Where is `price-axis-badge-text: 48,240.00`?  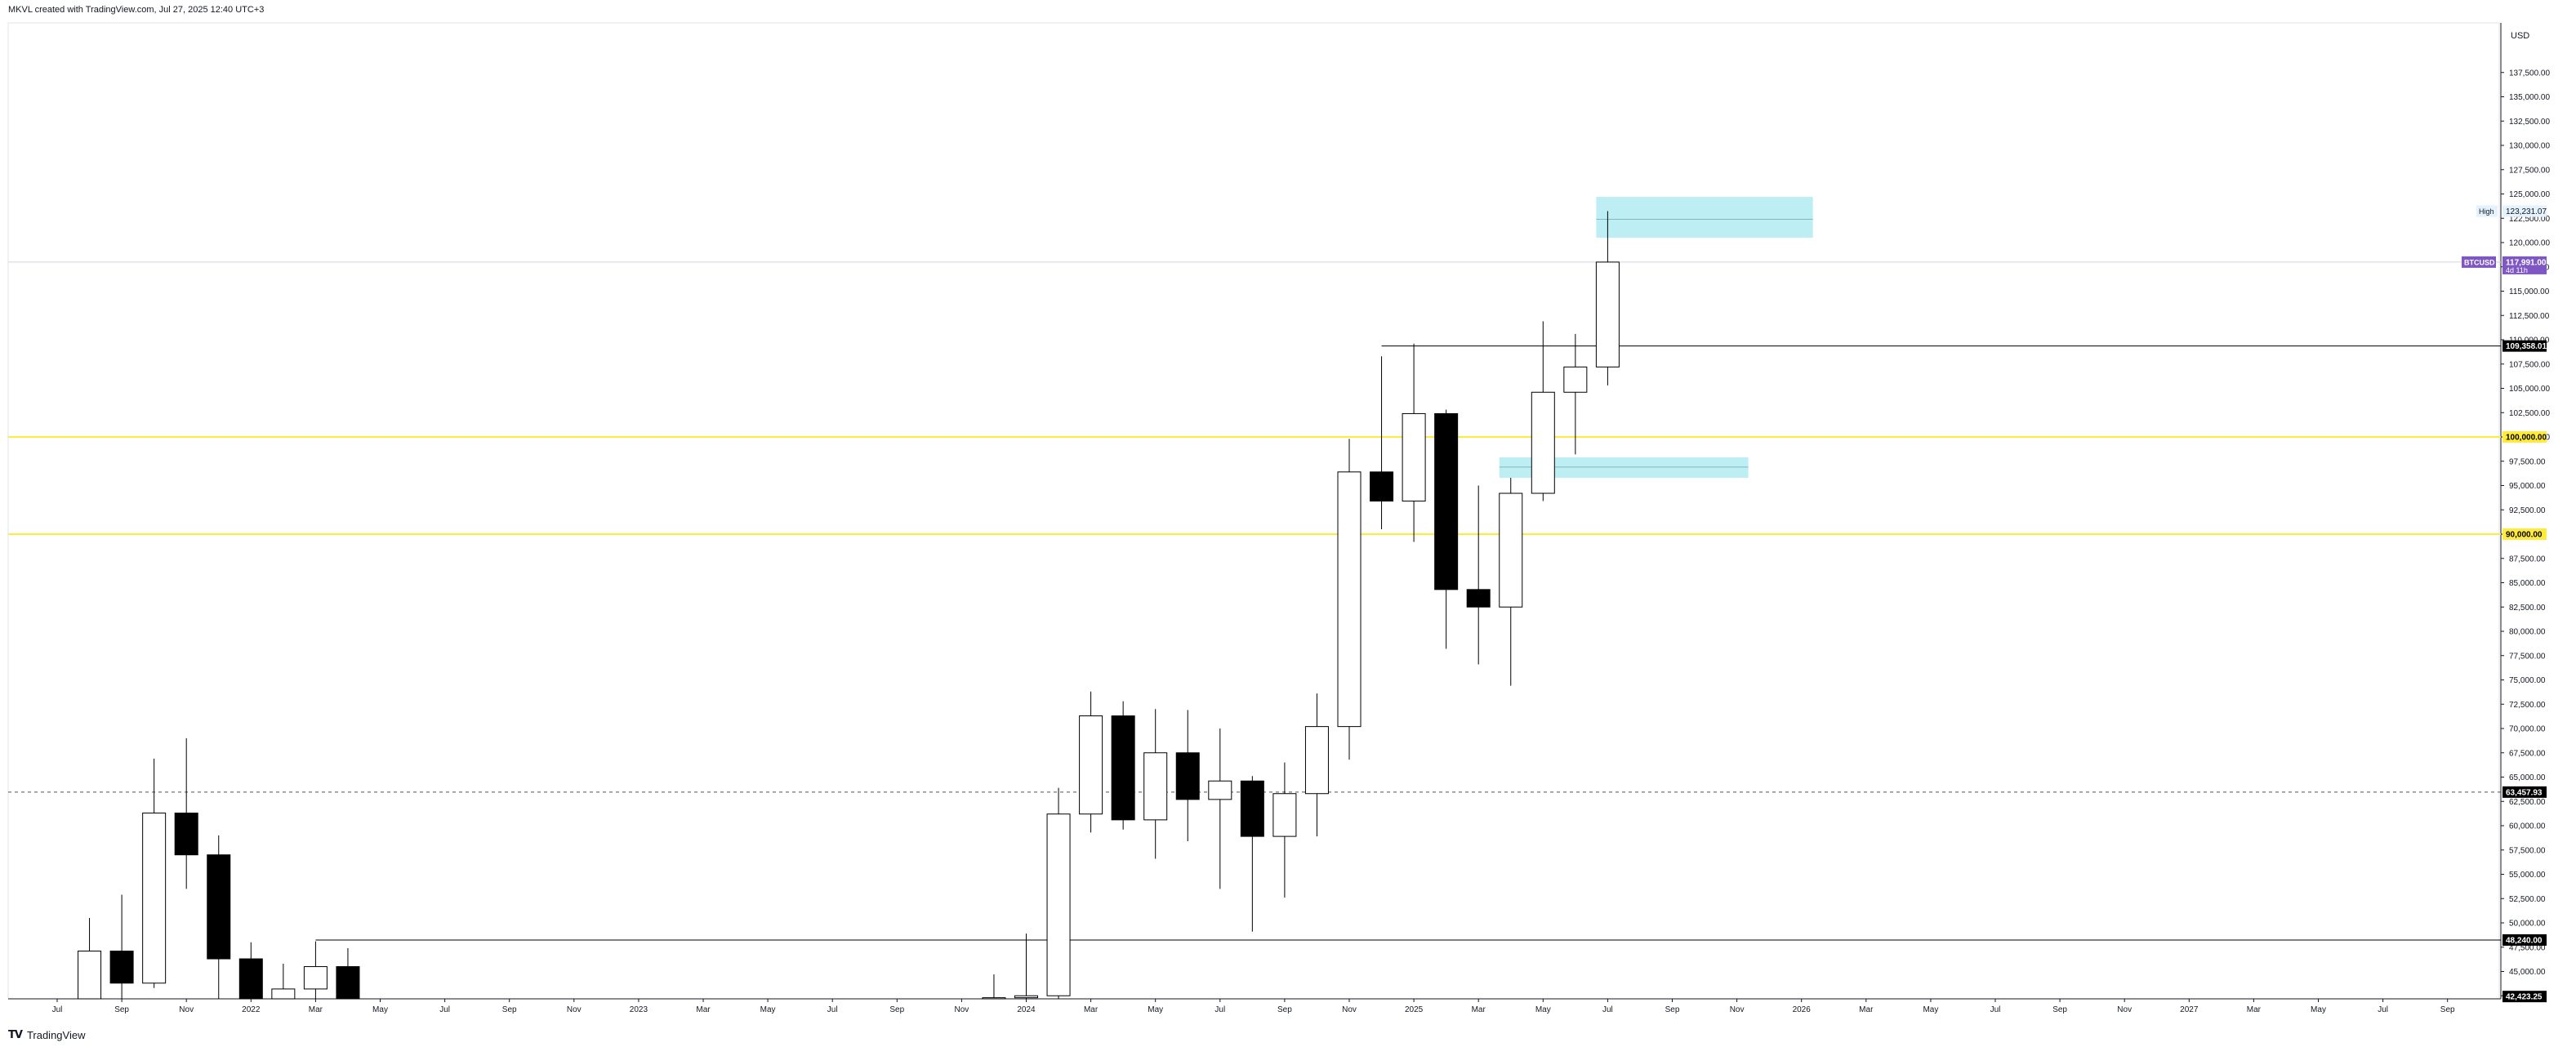
price-axis-badge-text: 48,240.00 is located at coordinates (2524, 940).